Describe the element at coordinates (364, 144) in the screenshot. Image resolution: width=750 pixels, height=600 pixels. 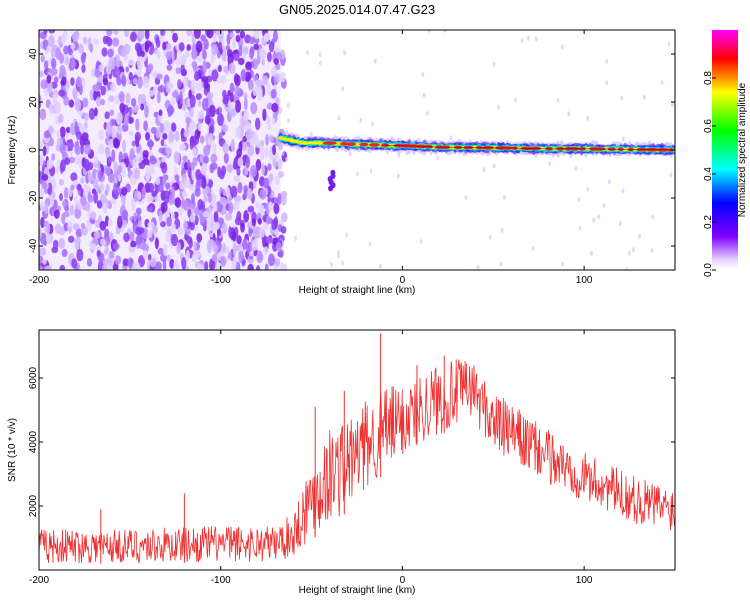
I see `signal-peak` at that location.